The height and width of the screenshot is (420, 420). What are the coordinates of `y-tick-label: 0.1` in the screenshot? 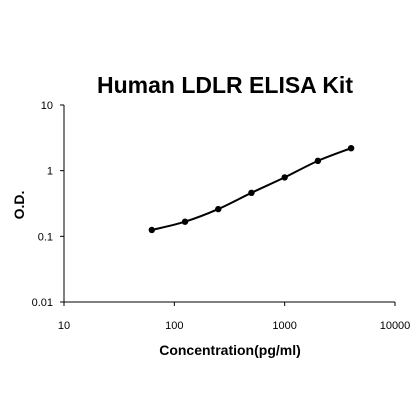 It's located at (45, 237).